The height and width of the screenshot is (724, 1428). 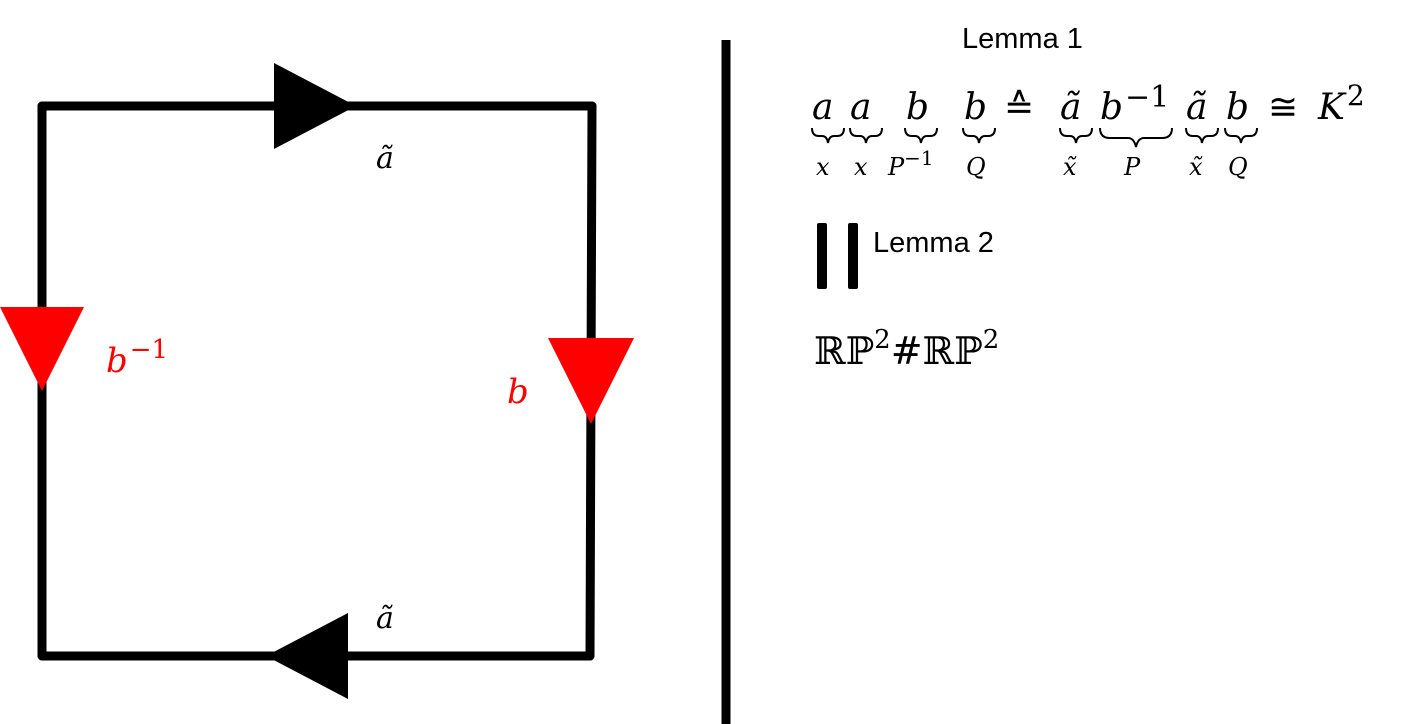 What do you see at coordinates (1132, 167) in the screenshot?
I see `rhs-term-2-bottom: P` at bounding box center [1132, 167].